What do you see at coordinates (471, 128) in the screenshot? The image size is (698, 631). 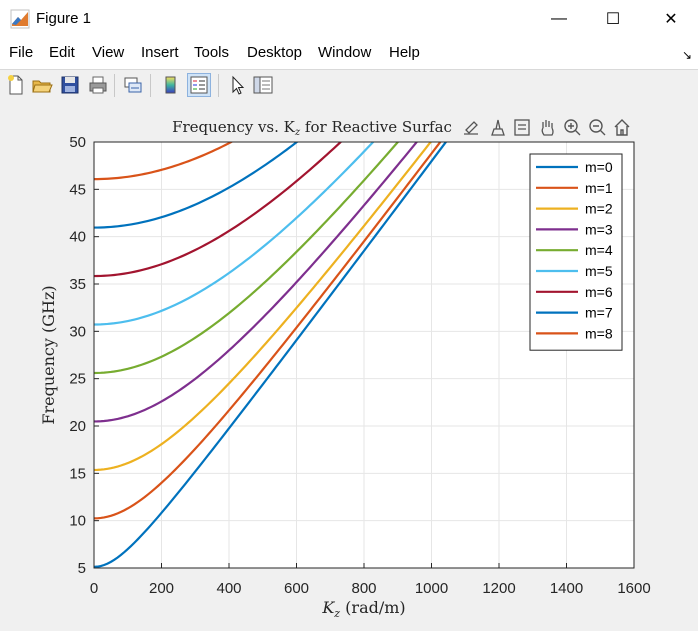 I see `export-icon` at bounding box center [471, 128].